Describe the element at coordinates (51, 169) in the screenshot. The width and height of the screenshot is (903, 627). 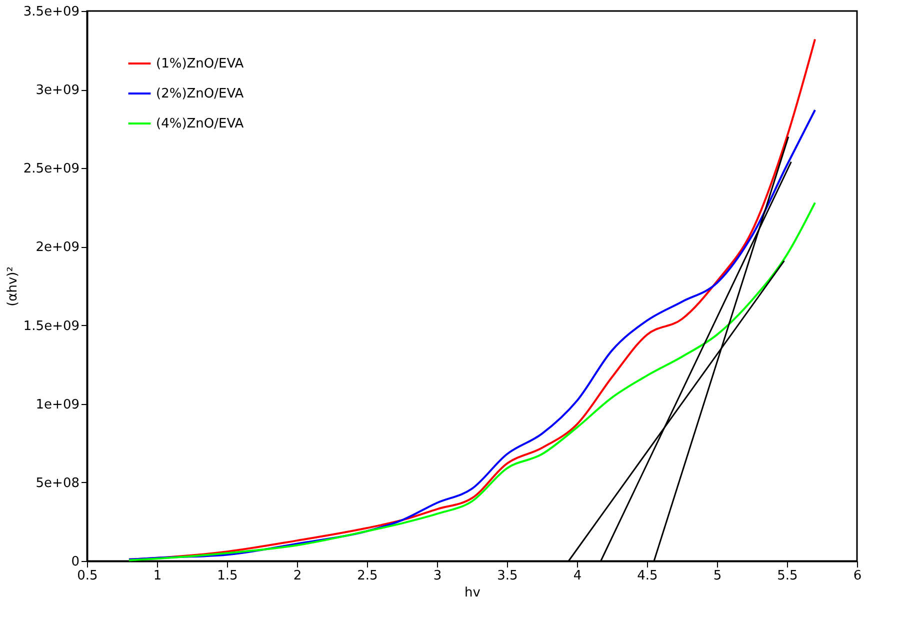
I see `y-tick-label: 2.5e+09` at that location.